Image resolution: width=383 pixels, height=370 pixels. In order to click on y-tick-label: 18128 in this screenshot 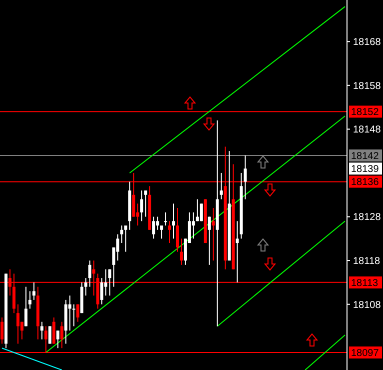, I will do `click(367, 218)`.